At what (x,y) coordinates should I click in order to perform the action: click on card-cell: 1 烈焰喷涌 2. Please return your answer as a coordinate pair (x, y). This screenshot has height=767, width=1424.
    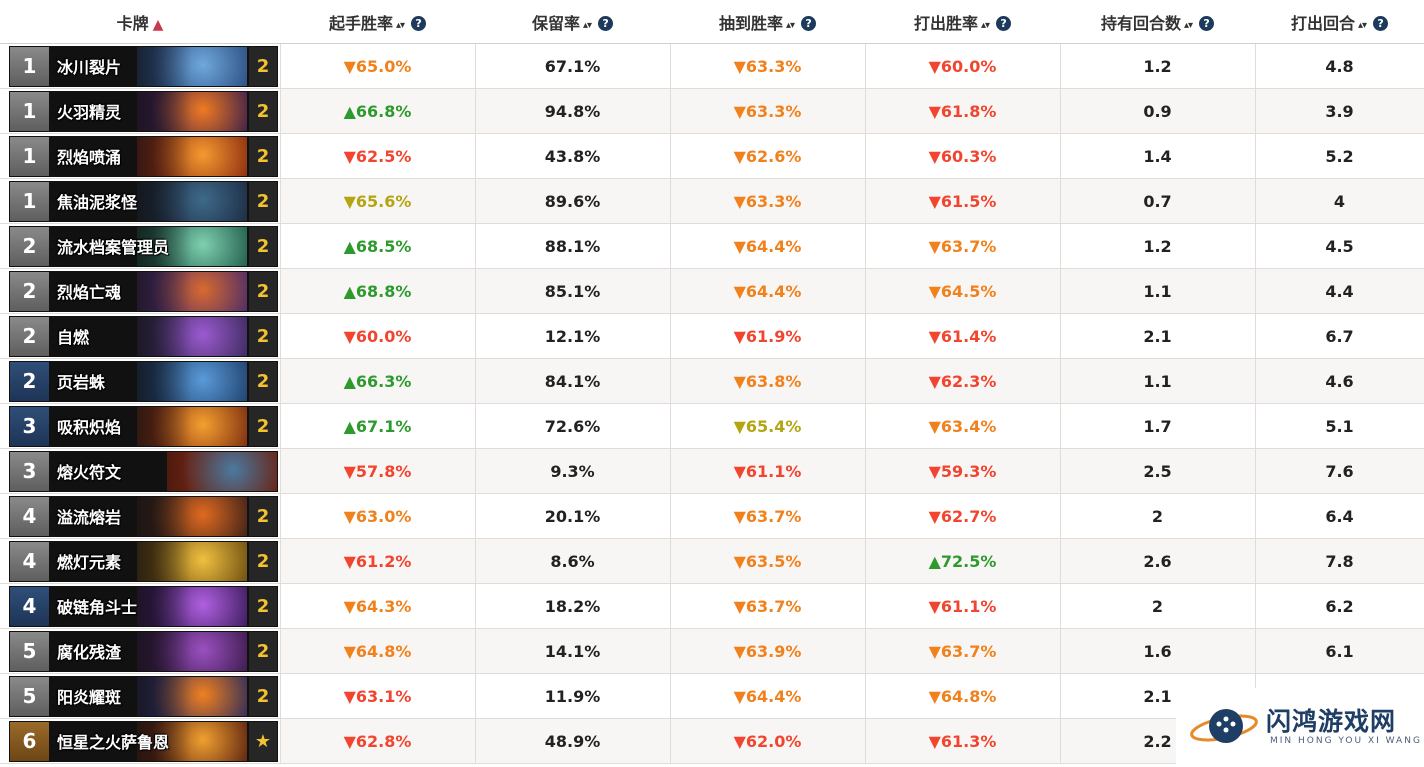
    Looking at the image, I should click on (140, 156).